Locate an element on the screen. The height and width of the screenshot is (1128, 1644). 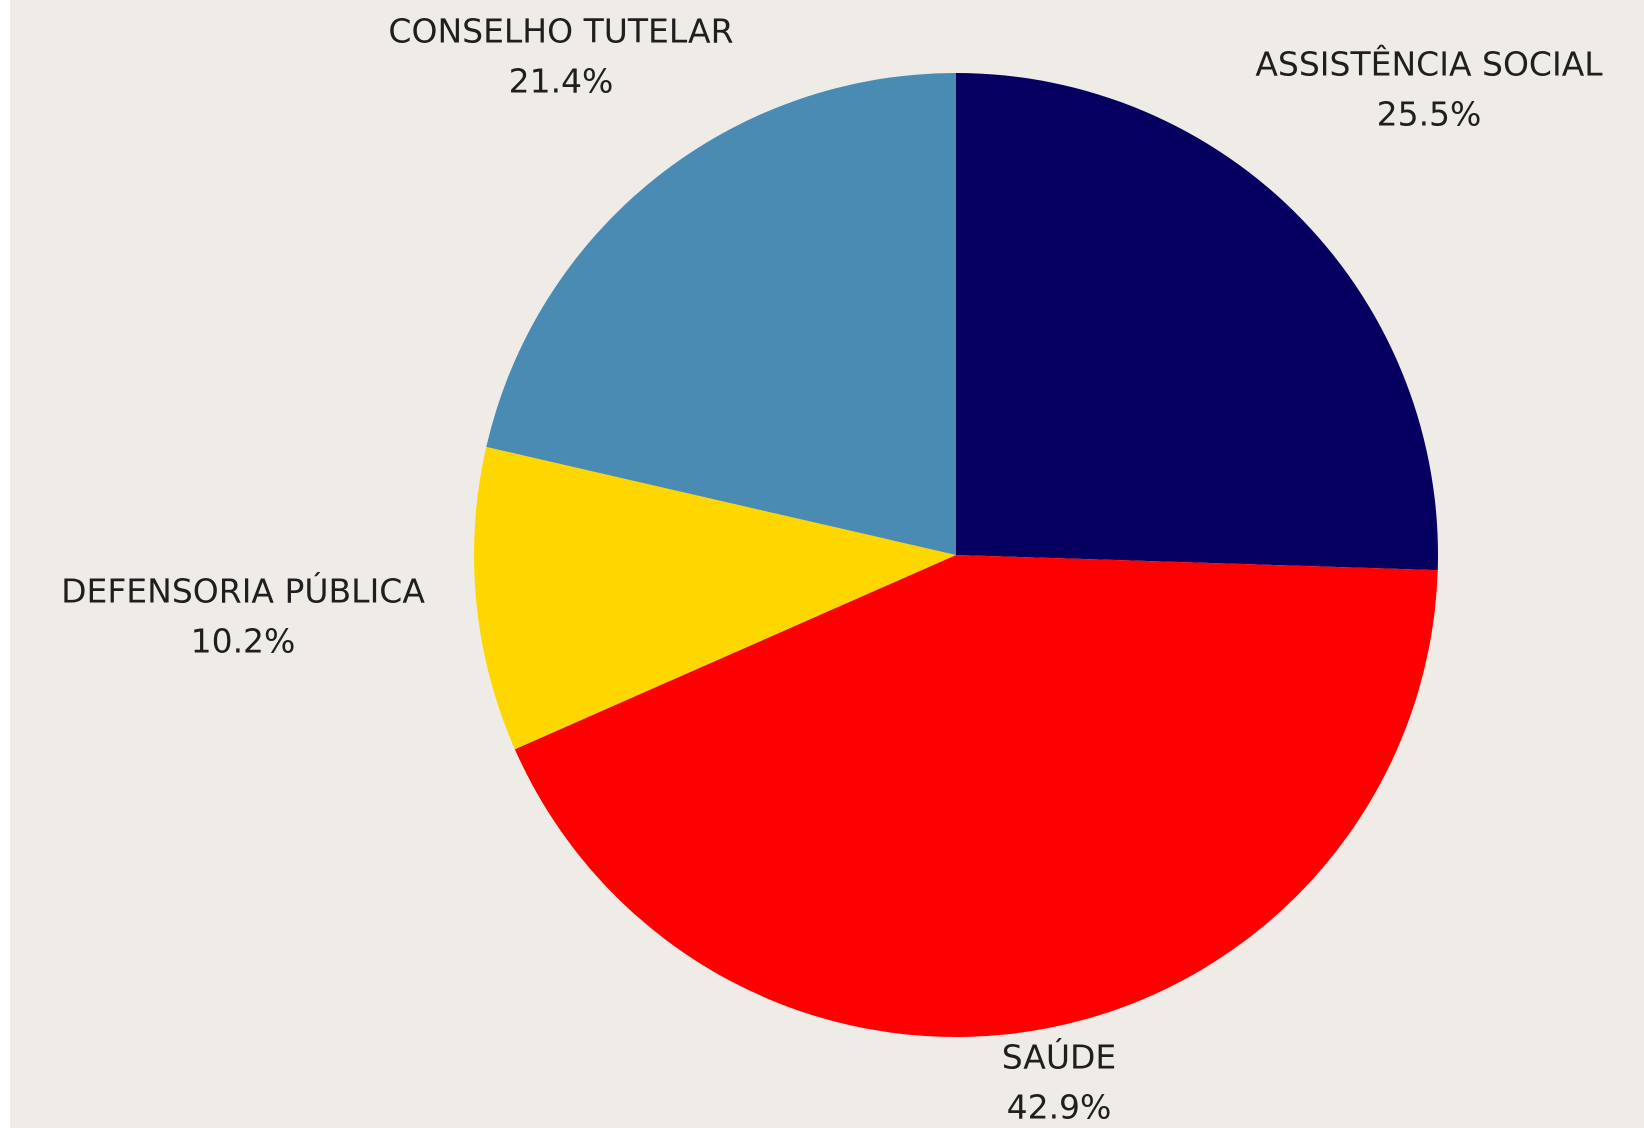
slice-label: ASSISTÊNCIA SOCIAL is located at coordinates (1429, 64).